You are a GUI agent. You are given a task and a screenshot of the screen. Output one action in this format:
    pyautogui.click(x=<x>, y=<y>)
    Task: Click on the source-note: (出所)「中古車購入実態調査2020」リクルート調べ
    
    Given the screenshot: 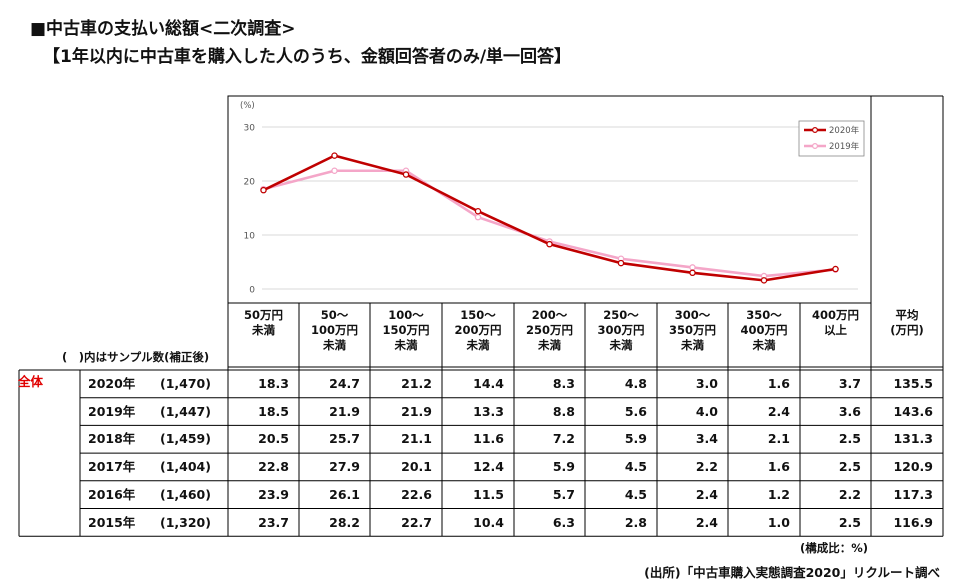 What is the action you would take?
    pyautogui.click(x=792, y=572)
    